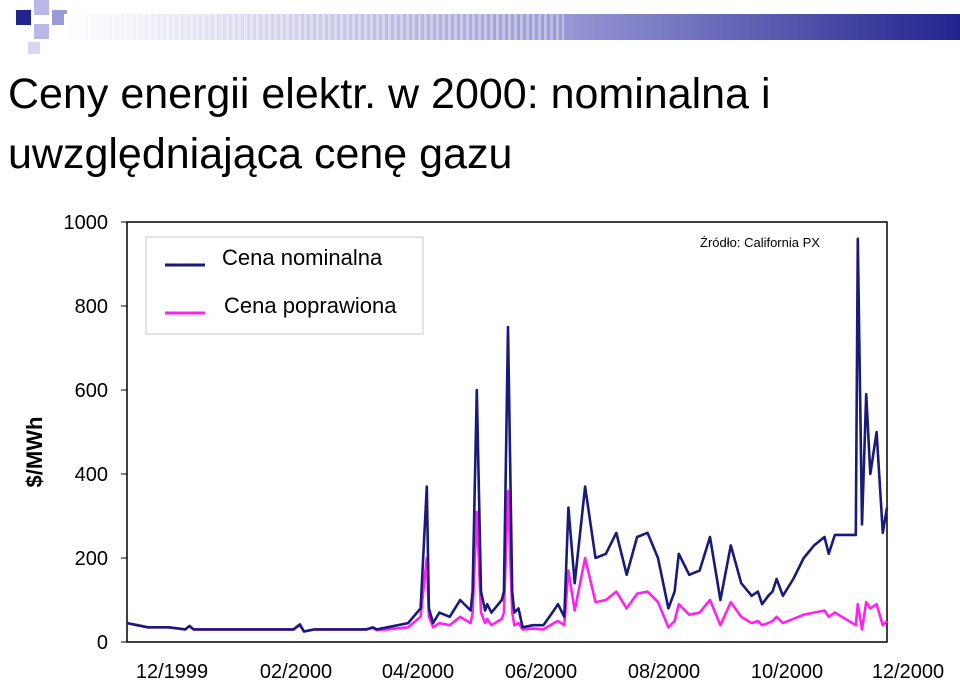  What do you see at coordinates (310, 305) in the screenshot?
I see `legend-label-adjusted: Cena poprawiona` at bounding box center [310, 305].